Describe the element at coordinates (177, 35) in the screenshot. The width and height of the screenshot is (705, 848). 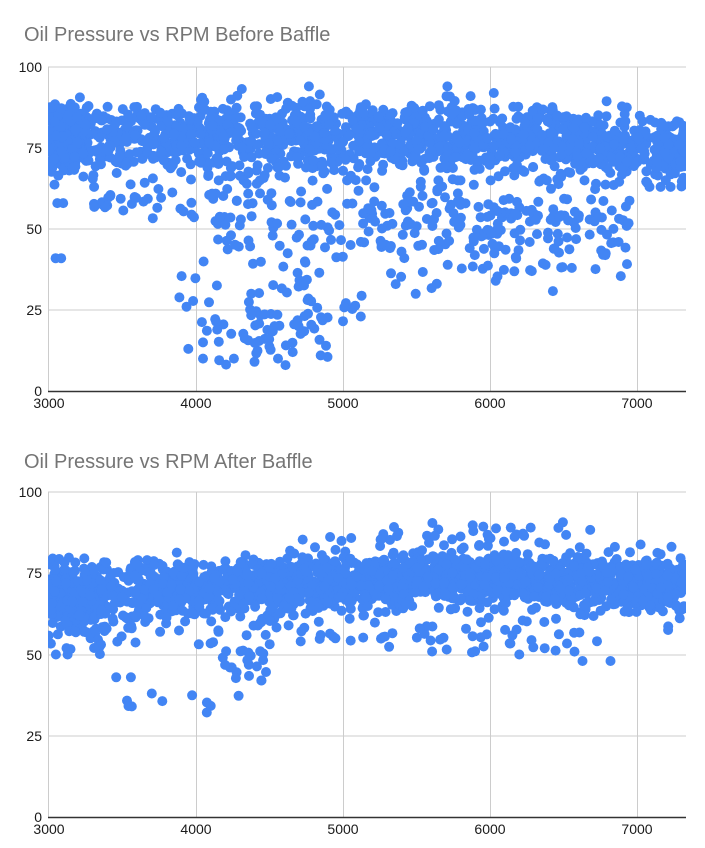
I see `chart-title: Oil Pressure vs RPM Before Baffle` at that location.